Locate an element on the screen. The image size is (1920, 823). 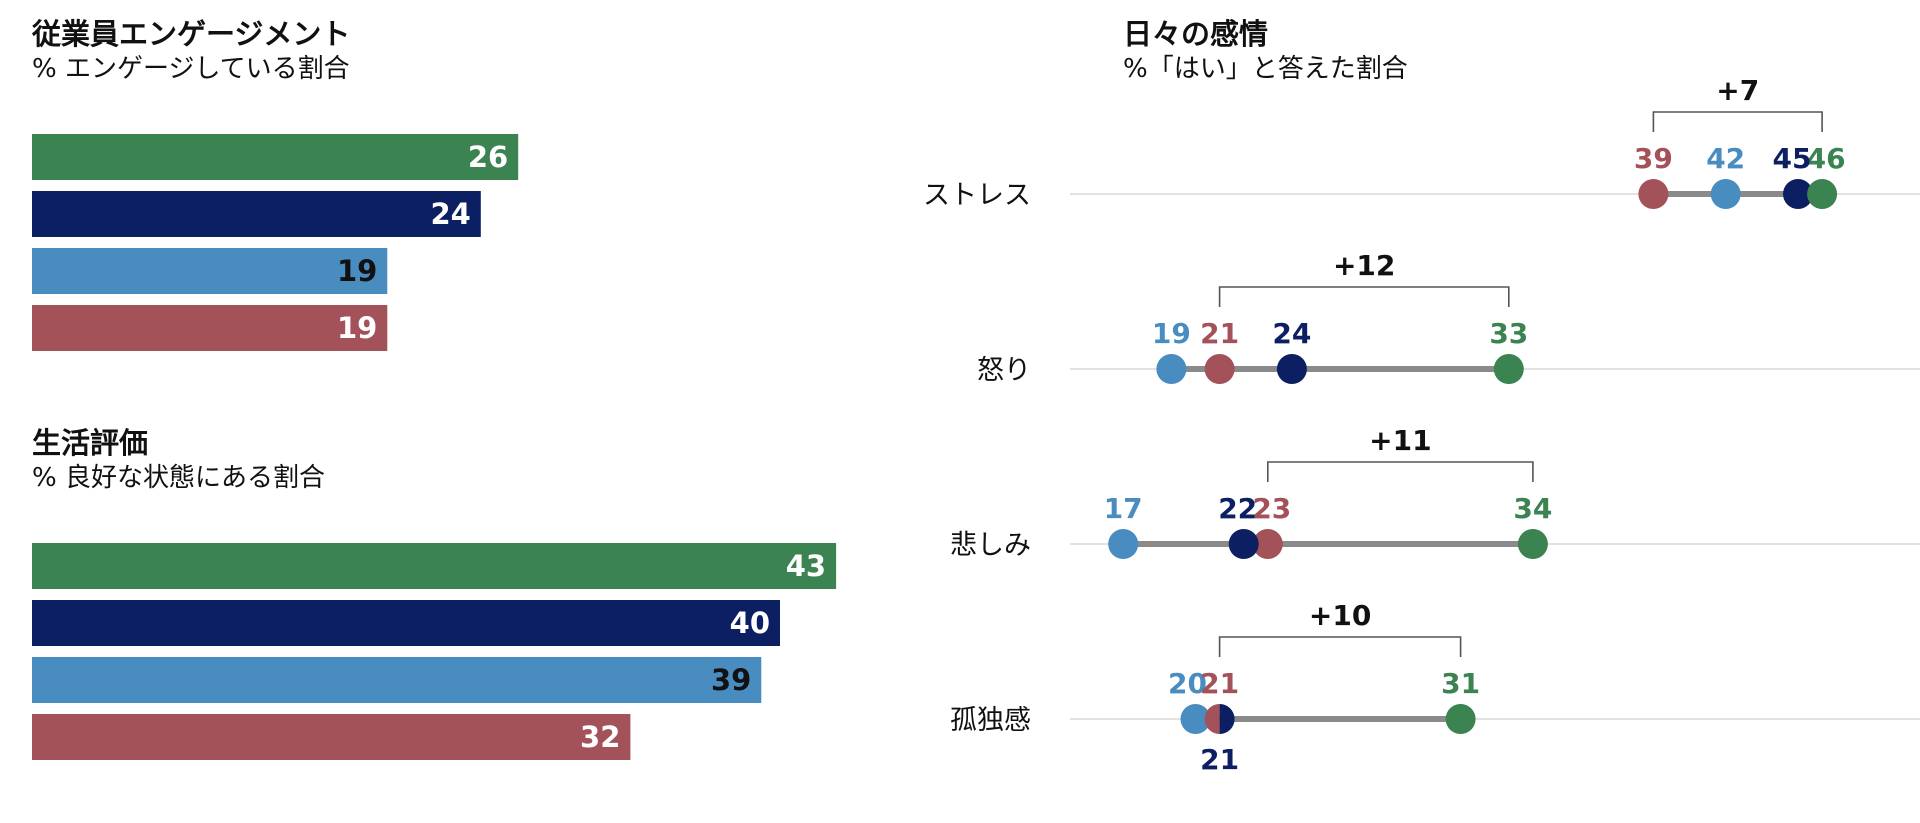
series-2-value-label: 22 is located at coordinates (1237, 508).